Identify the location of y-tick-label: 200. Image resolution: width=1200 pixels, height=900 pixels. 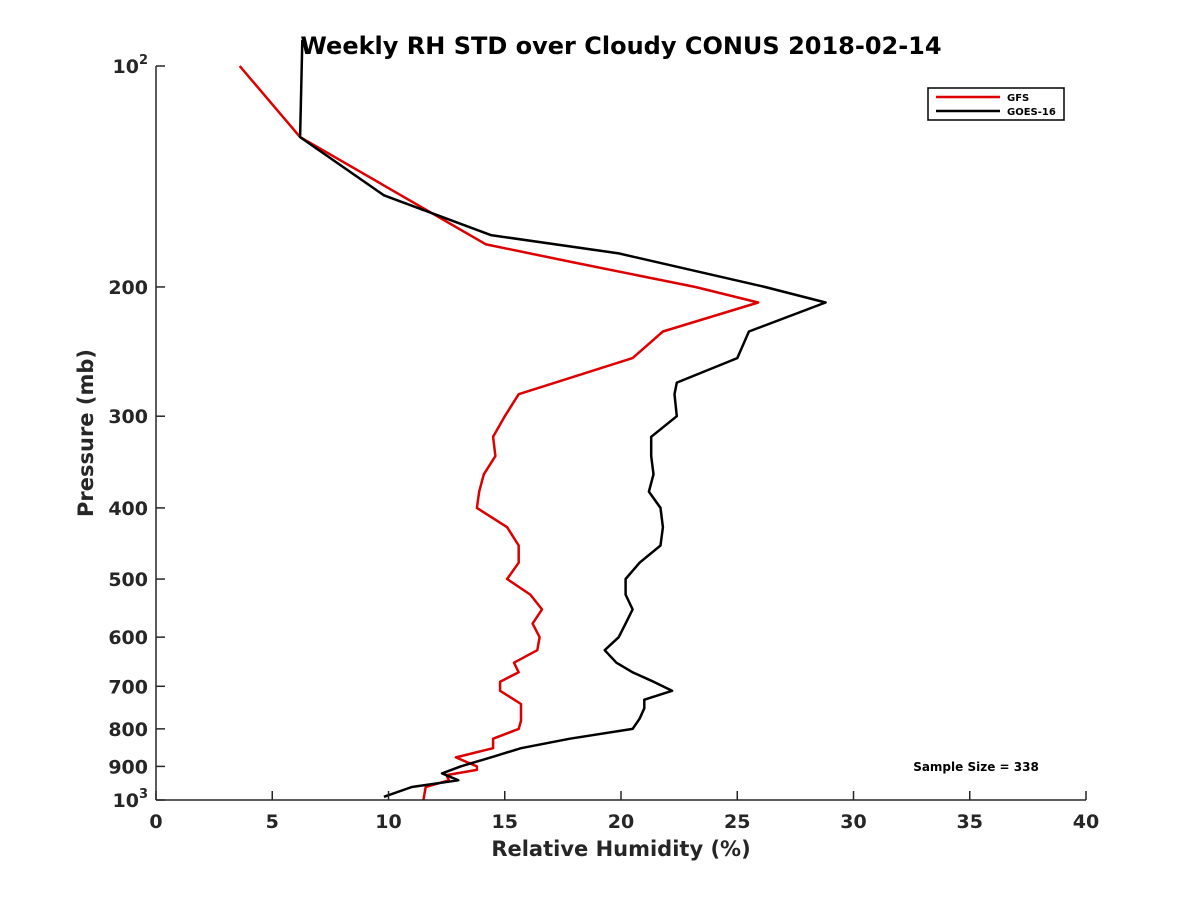
(128, 288).